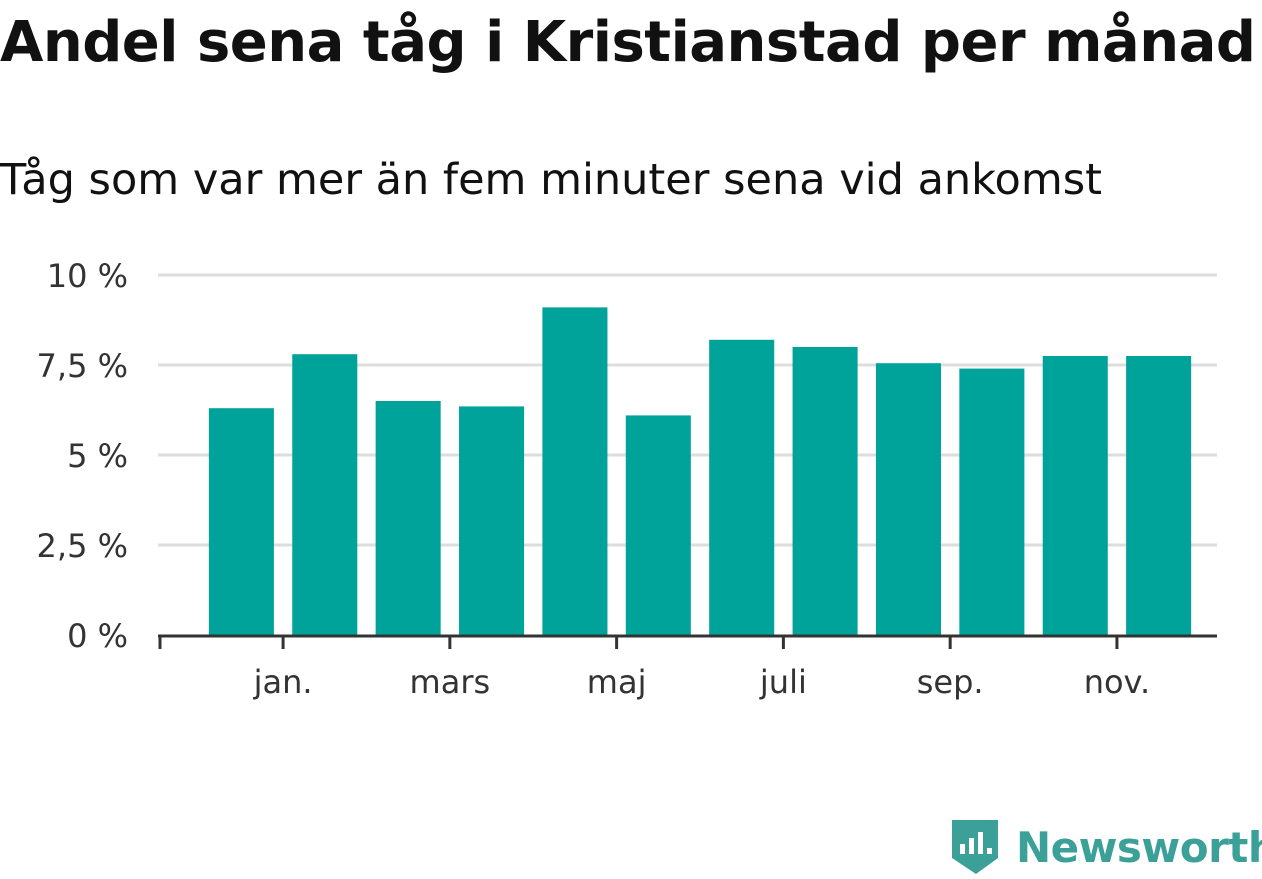 This screenshot has height=879, width=1262. Describe the element at coordinates (82, 546) in the screenshot. I see `y-tick-label: 2,5 %` at that location.